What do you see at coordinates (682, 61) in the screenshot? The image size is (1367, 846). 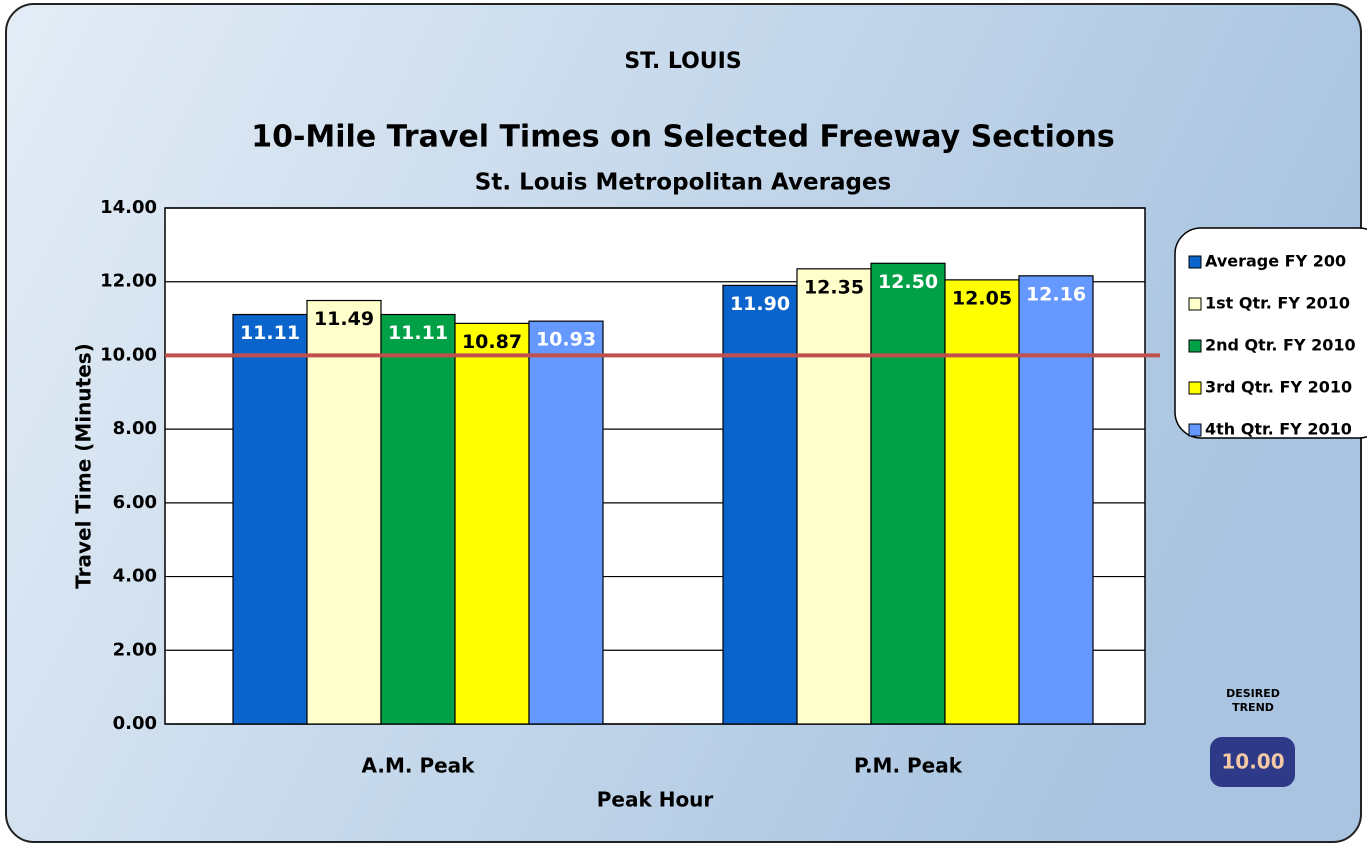 I see `chart-title: ST. LOUIS` at bounding box center [682, 61].